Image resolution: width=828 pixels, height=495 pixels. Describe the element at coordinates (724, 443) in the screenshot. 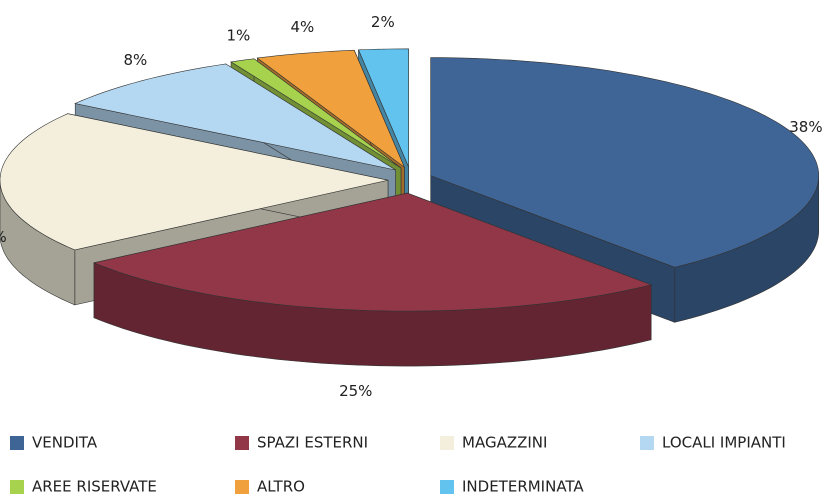

I see `legend-label: LOCALI IMPIANTI` at that location.